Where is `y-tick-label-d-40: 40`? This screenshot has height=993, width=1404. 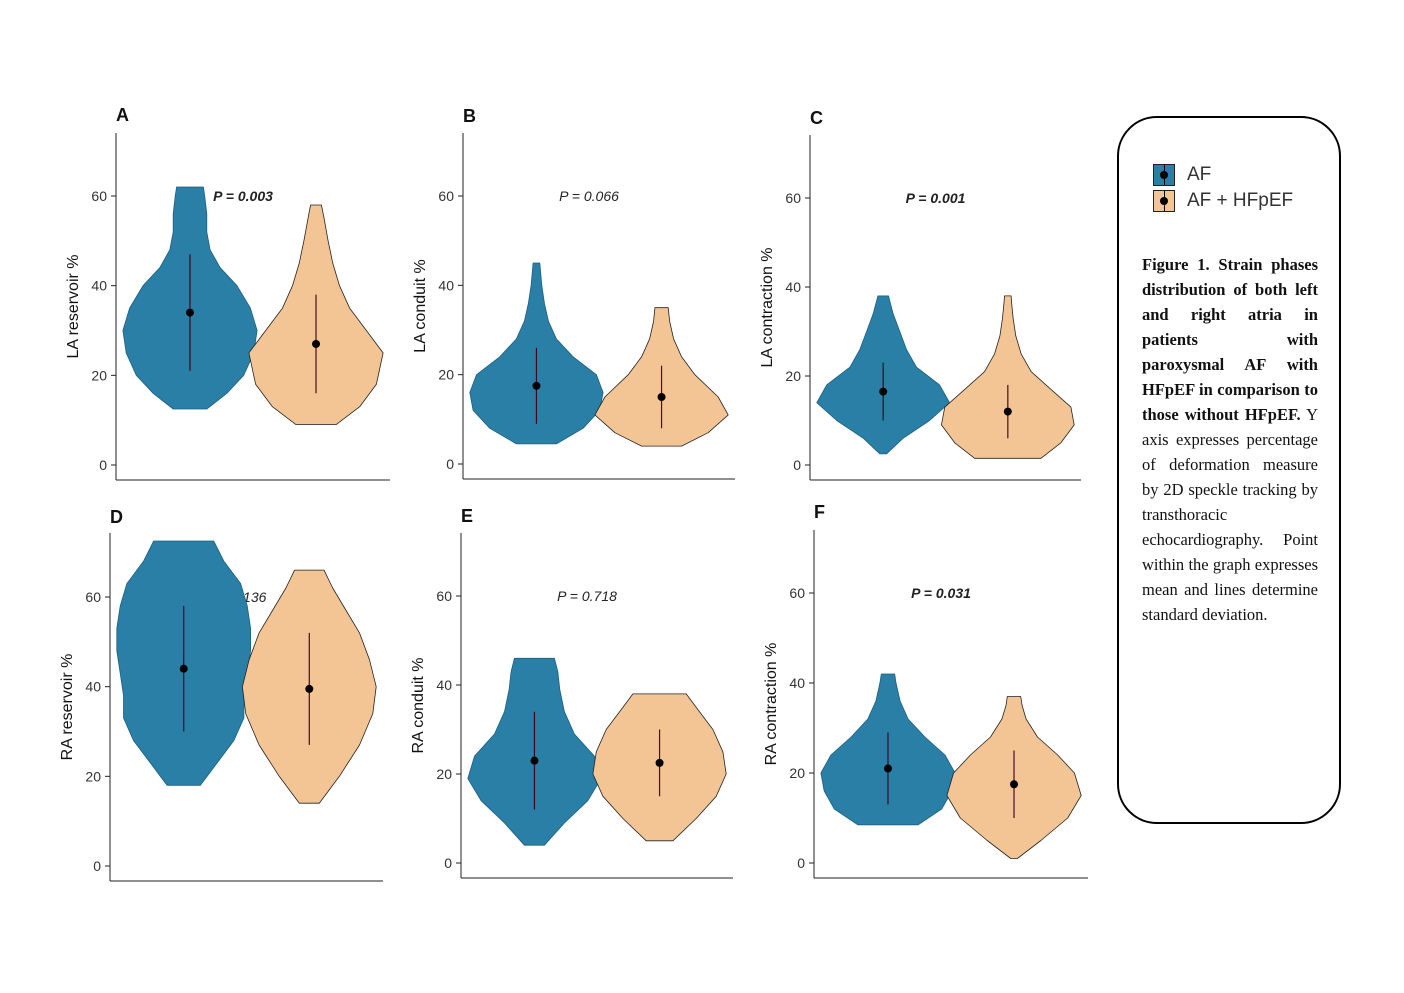 y-tick-label-d-40: 40 is located at coordinates (93, 687).